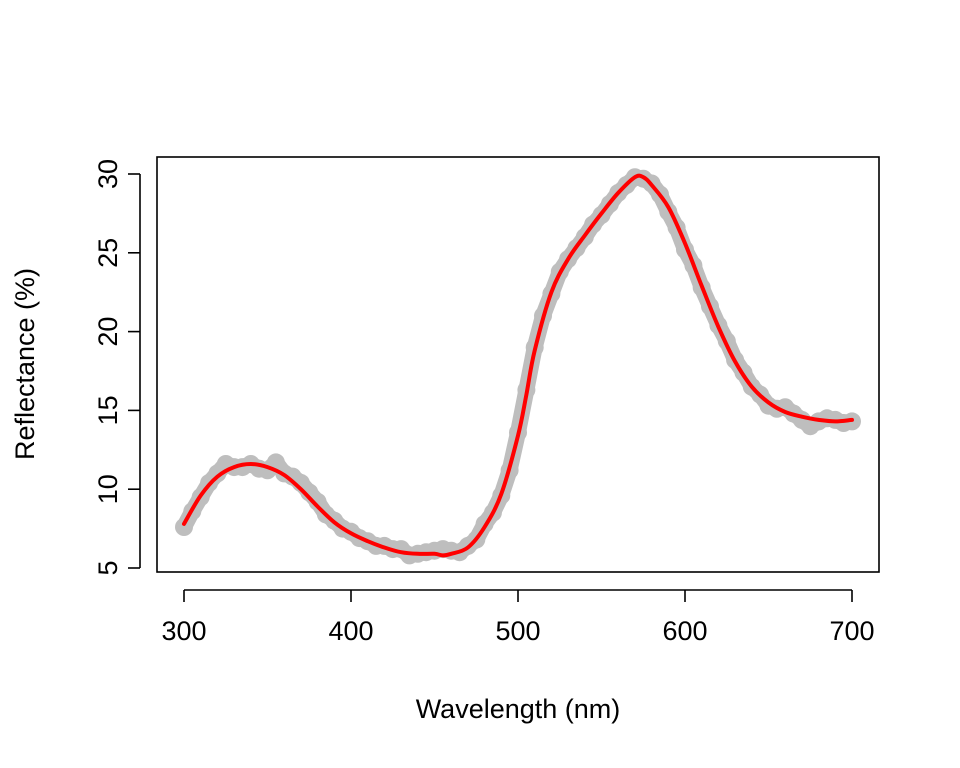 This screenshot has width=960, height=768. I want to click on raw-data-point, so click(184, 527).